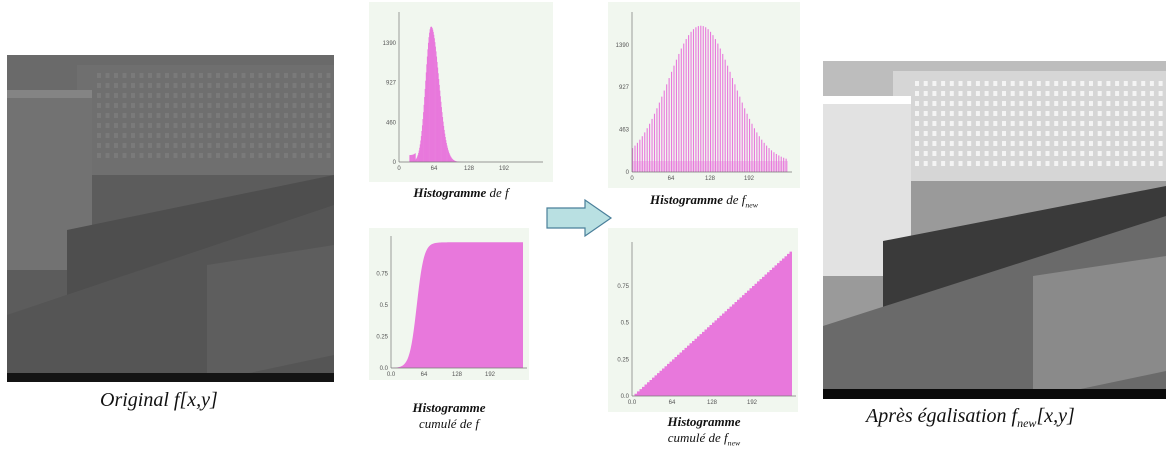 The height and width of the screenshot is (452, 1173). I want to click on y-tick-label: 463, so click(624, 131).